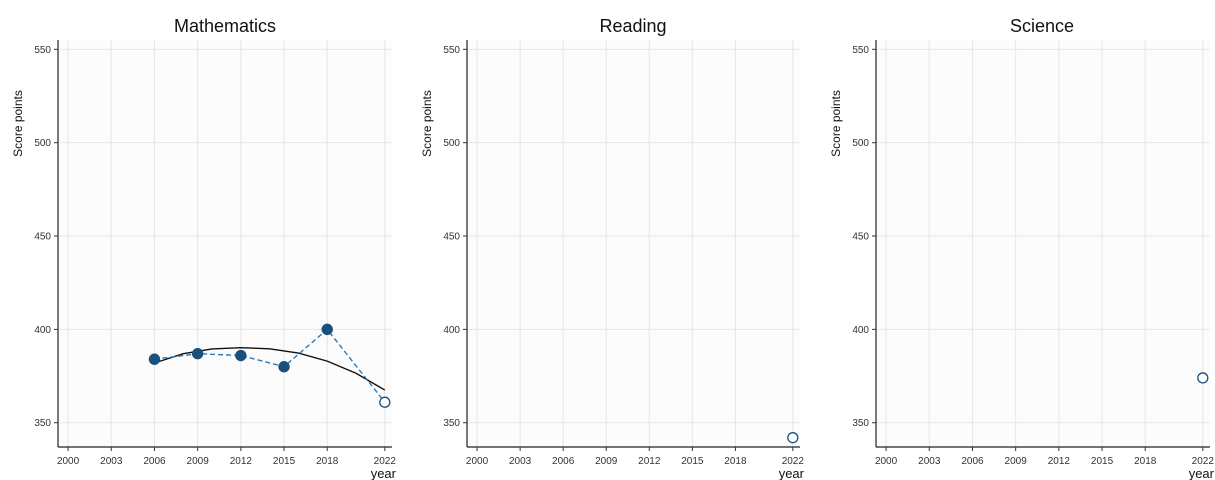  What do you see at coordinates (632, 26) in the screenshot?
I see `chart-title: Reading` at bounding box center [632, 26].